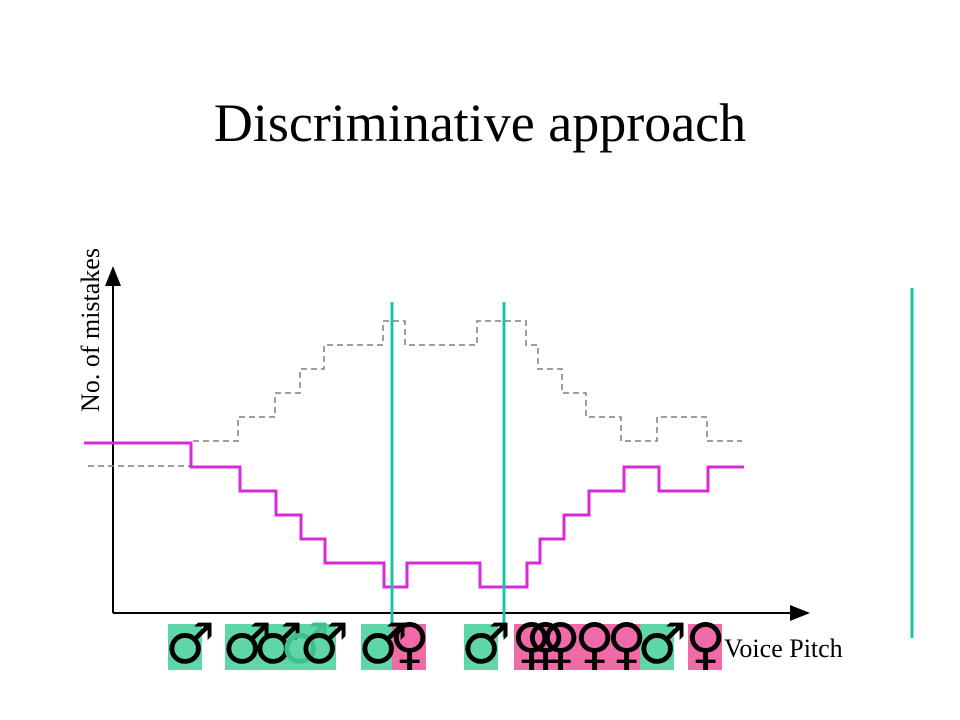 This screenshot has width=960, height=720. Describe the element at coordinates (415, 393) in the screenshot. I see `dashed-error-curve` at that location.